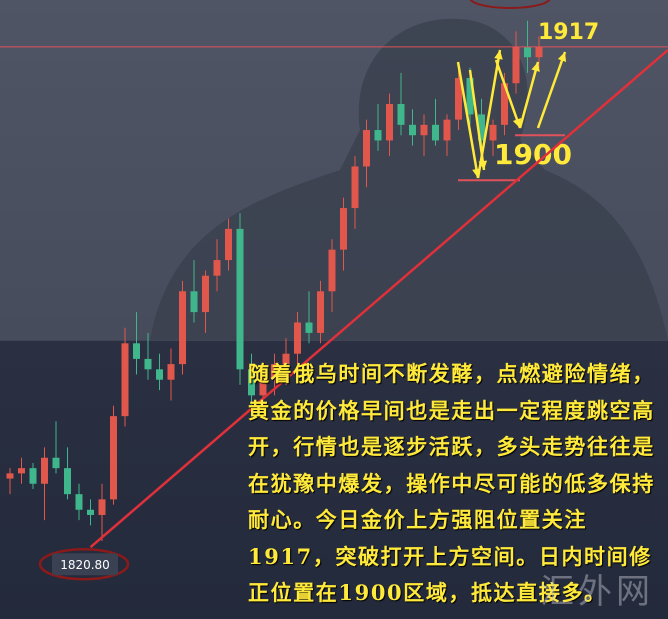 This screenshot has height=619, width=668. I want to click on resistance-label: 1917, so click(568, 32).